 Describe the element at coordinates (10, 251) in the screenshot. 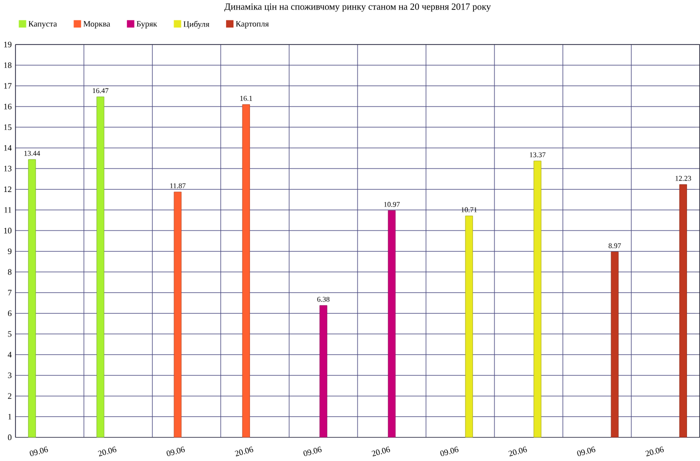

I see `y-tick-label: 9` at that location.